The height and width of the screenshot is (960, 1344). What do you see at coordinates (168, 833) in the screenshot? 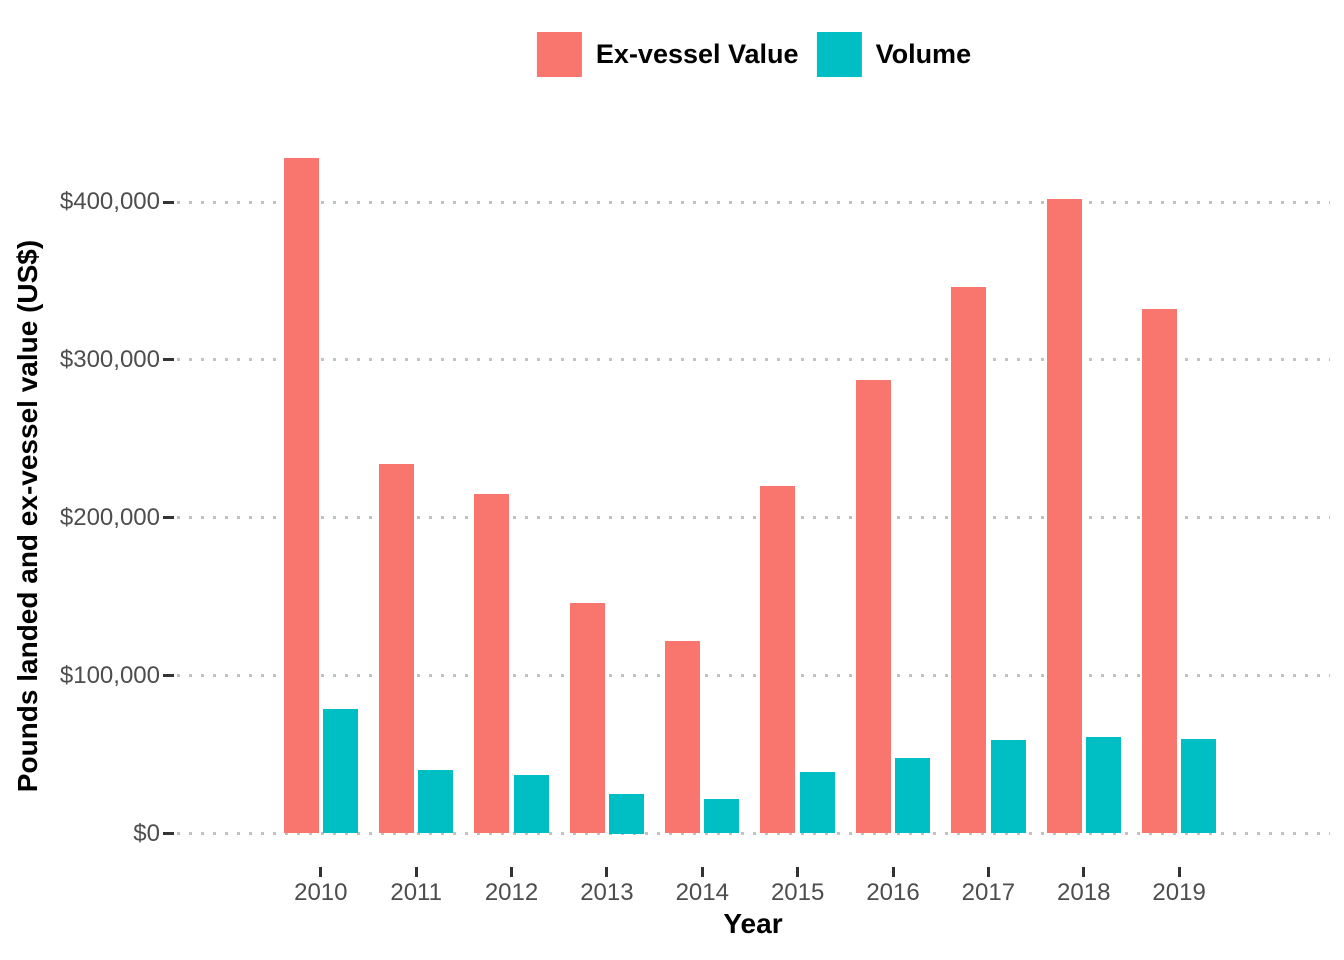
I see `y-axis-tick-$0` at bounding box center [168, 833].